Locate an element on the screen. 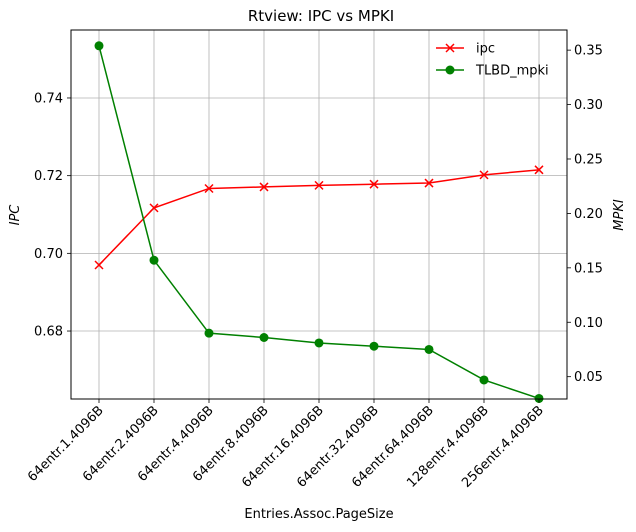 The image size is (636, 532). y-tick-label-right: 0.15 is located at coordinates (588, 268).